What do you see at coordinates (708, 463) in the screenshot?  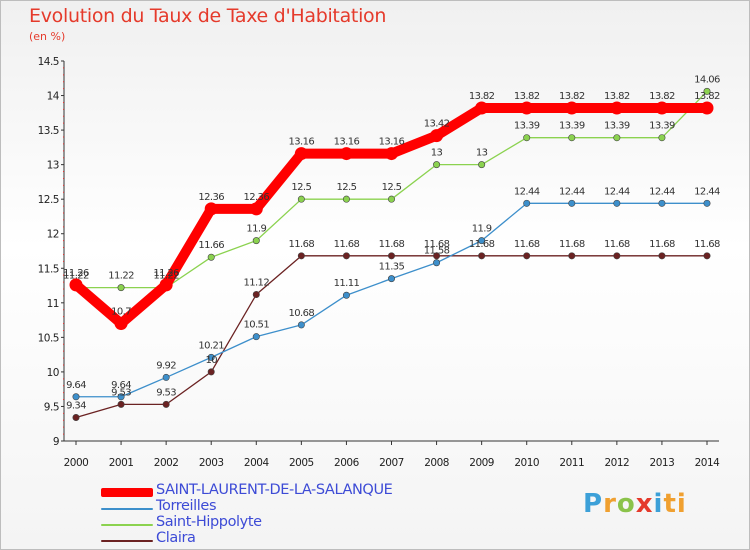 I see `x-tick-label: 2014` at bounding box center [708, 463].